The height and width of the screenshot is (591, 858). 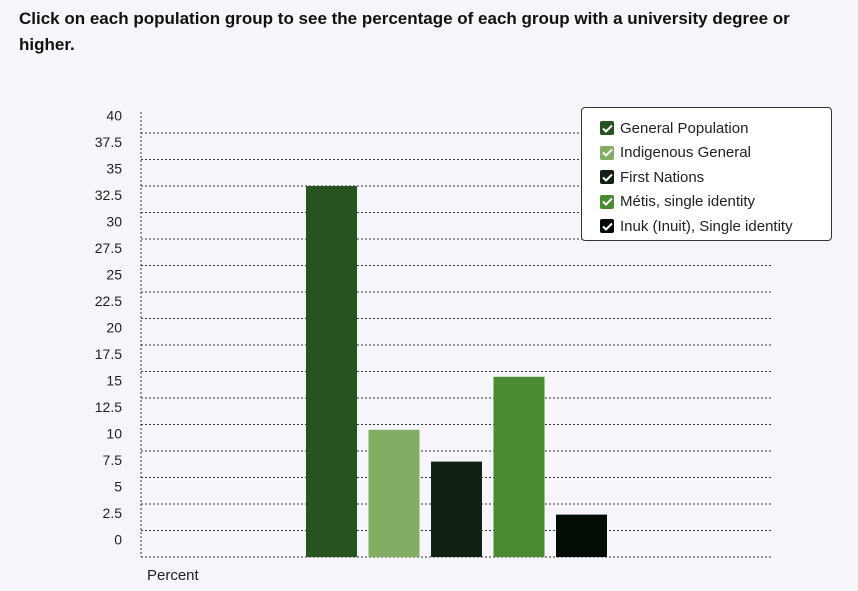 What do you see at coordinates (715, 177) in the screenshot?
I see `legend-item: First Nations` at bounding box center [715, 177].